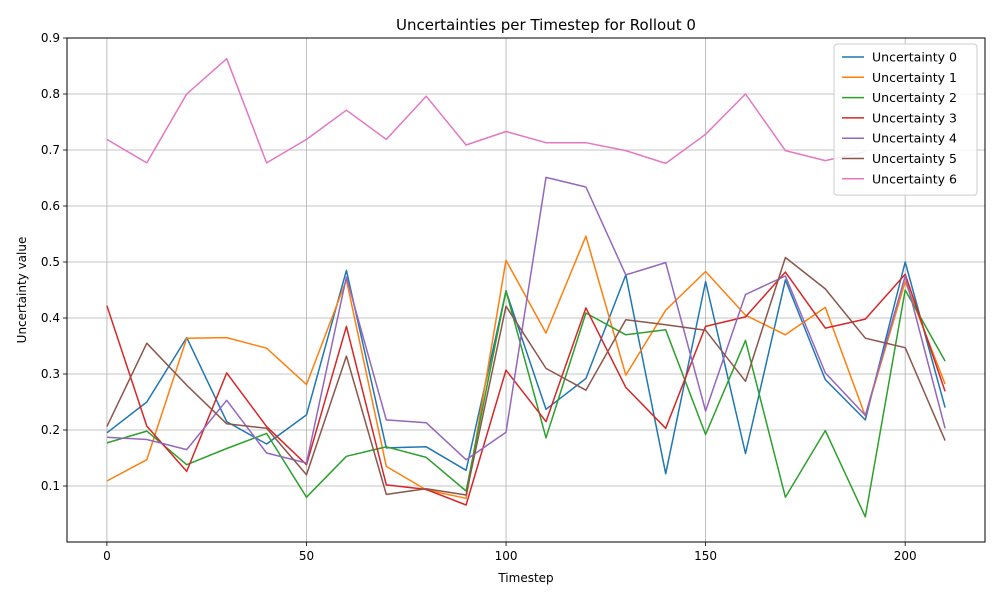  I want to click on x-tick-label: 100, so click(506, 556).